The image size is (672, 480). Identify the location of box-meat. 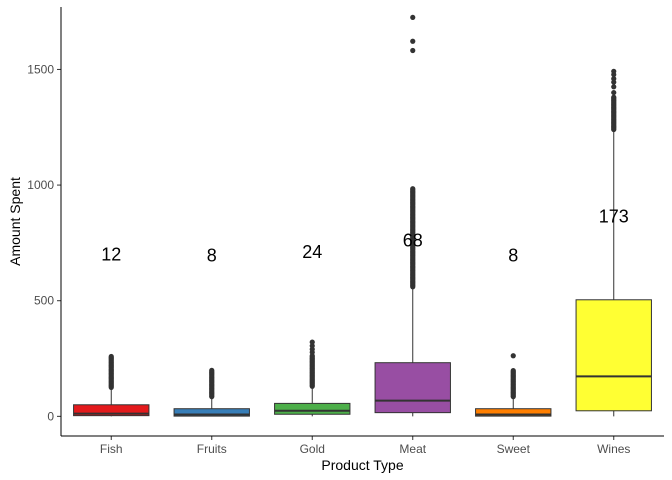
(412, 215).